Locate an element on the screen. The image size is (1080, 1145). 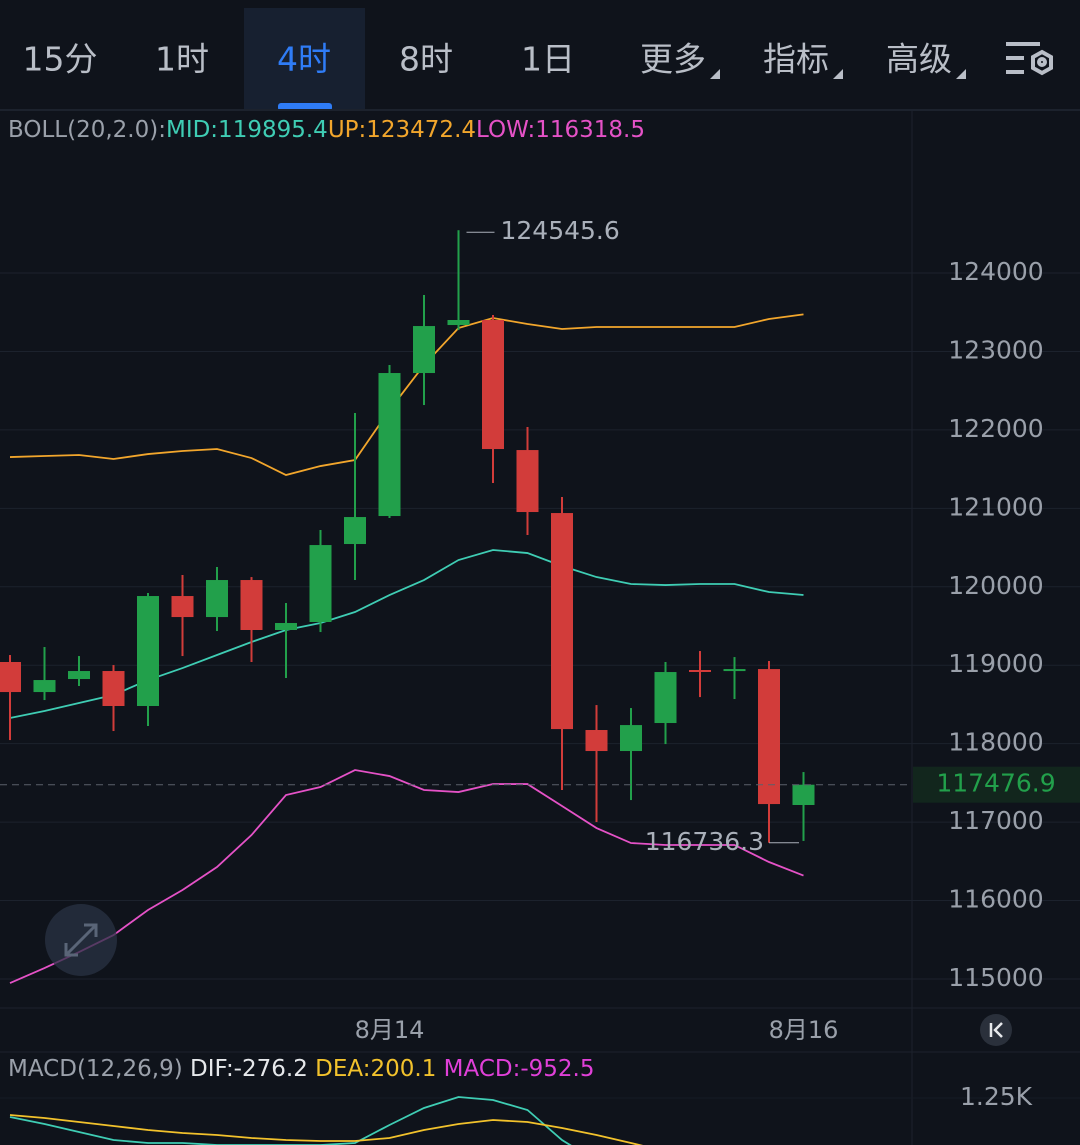
legend-entry: MACD:-952.5 is located at coordinates (519, 1069).